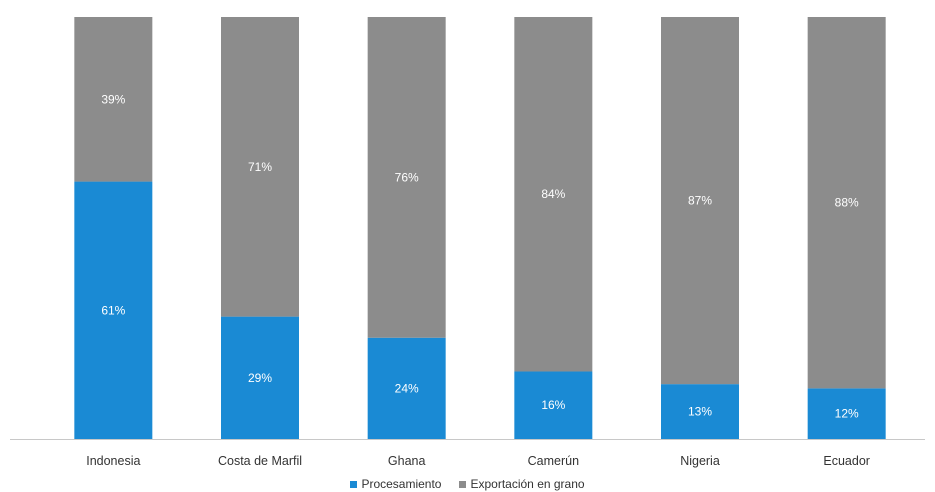 This screenshot has width=935, height=492. What do you see at coordinates (463, 484) in the screenshot?
I see `legend-swatch-exportacion` at bounding box center [463, 484].